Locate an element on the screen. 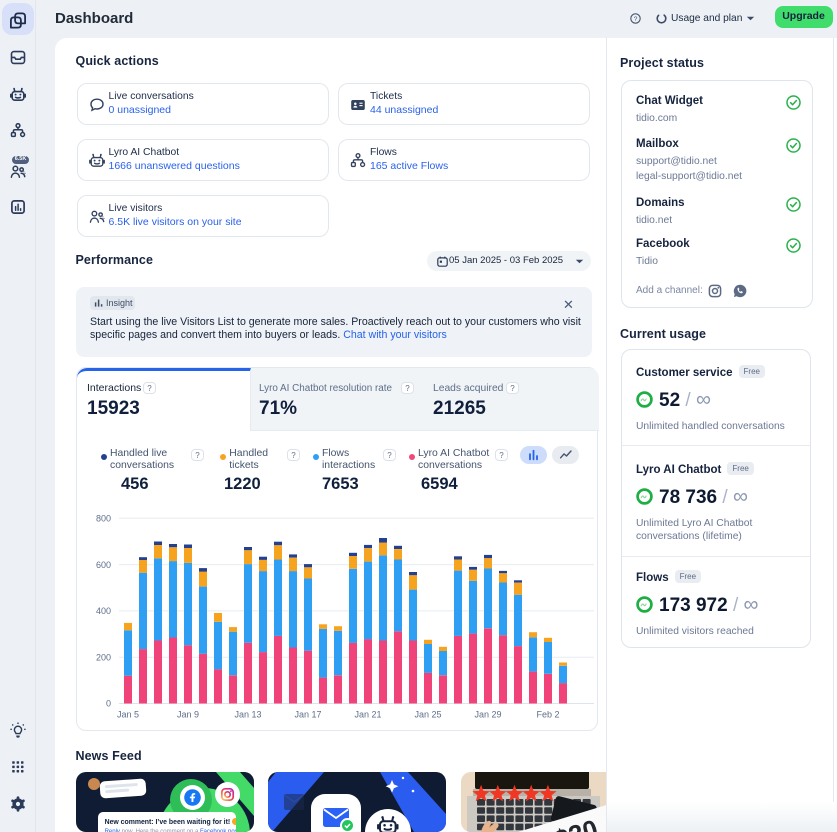 The image size is (837, 832). svg-text: Feb 2 is located at coordinates (547, 715).